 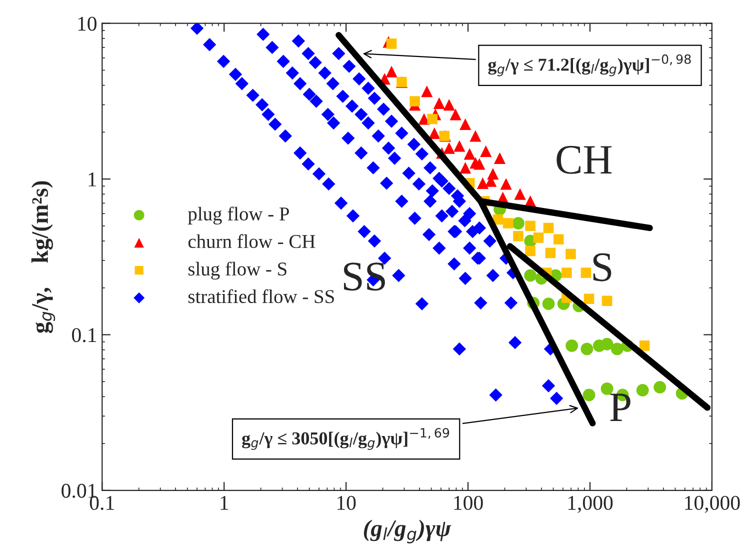 I want to click on x-axis-title: (g$_{l}$/g$_{g}$)γψ, so click(x=408, y=532).